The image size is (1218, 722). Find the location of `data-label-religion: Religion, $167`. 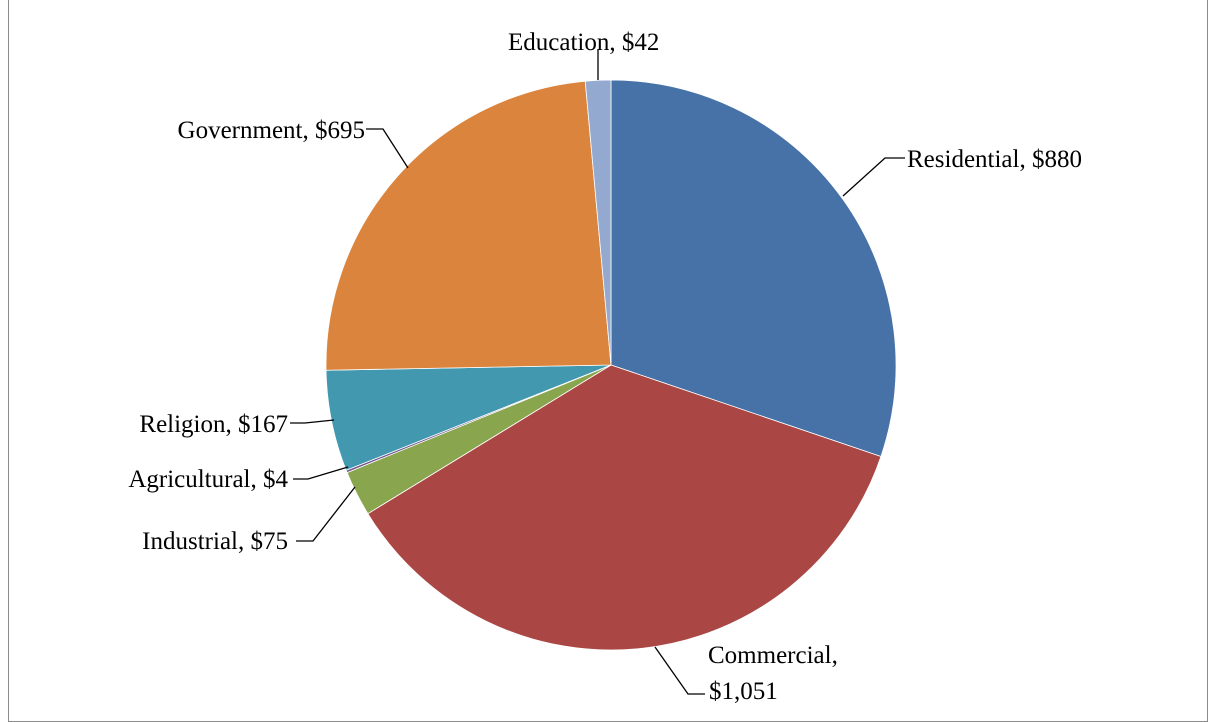

data-label-religion: Religion, $167 is located at coordinates (213, 424).